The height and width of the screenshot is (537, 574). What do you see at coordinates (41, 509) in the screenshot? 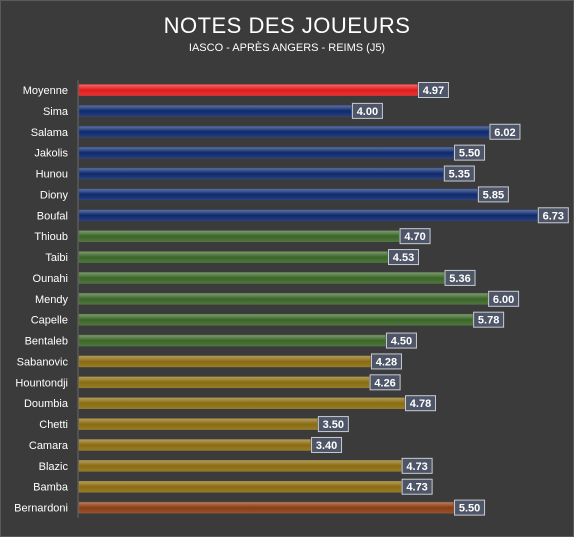
I see `category-label: Bernardoni` at bounding box center [41, 509].